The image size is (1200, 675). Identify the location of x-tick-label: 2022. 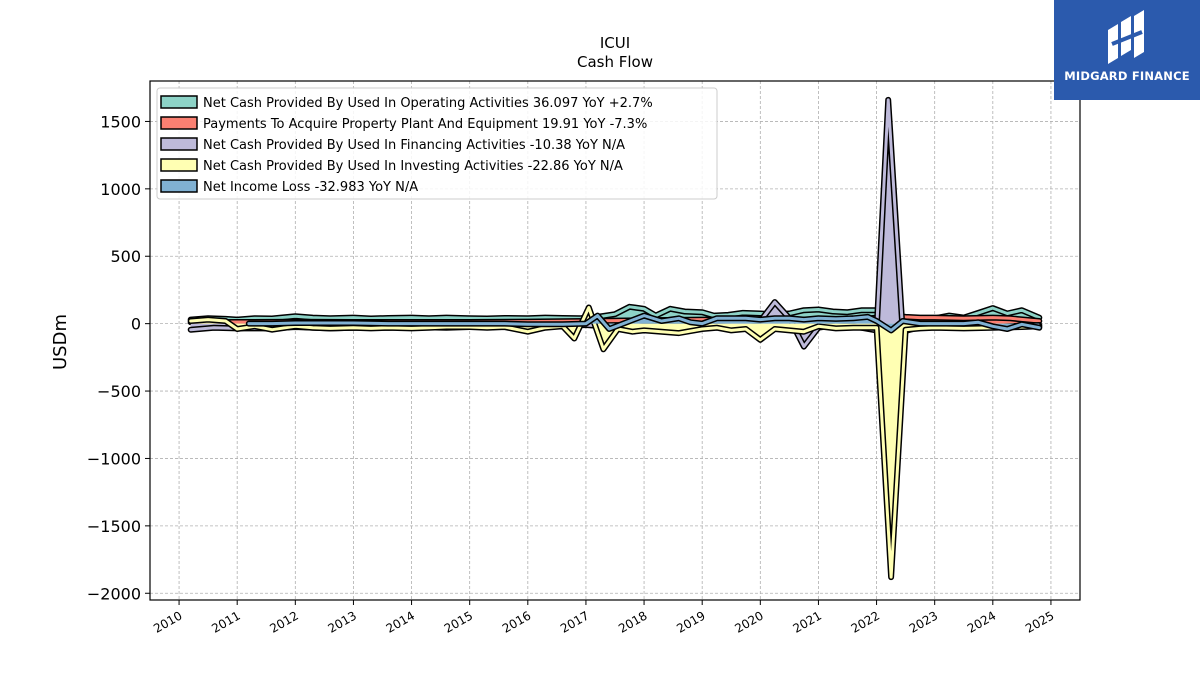
(865, 621).